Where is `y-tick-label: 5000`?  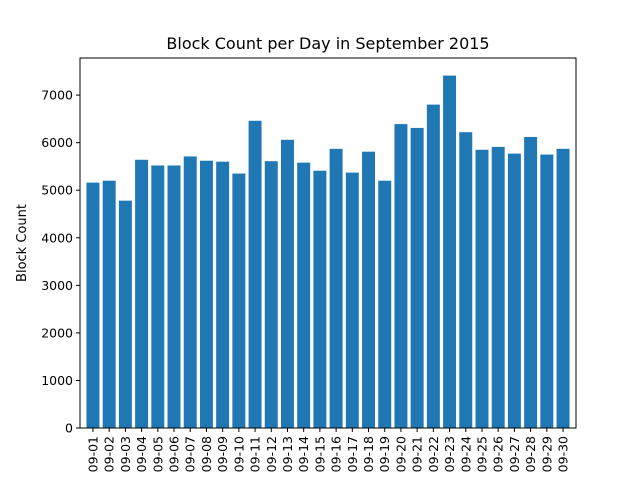
y-tick-label: 5000 is located at coordinates (57, 190).